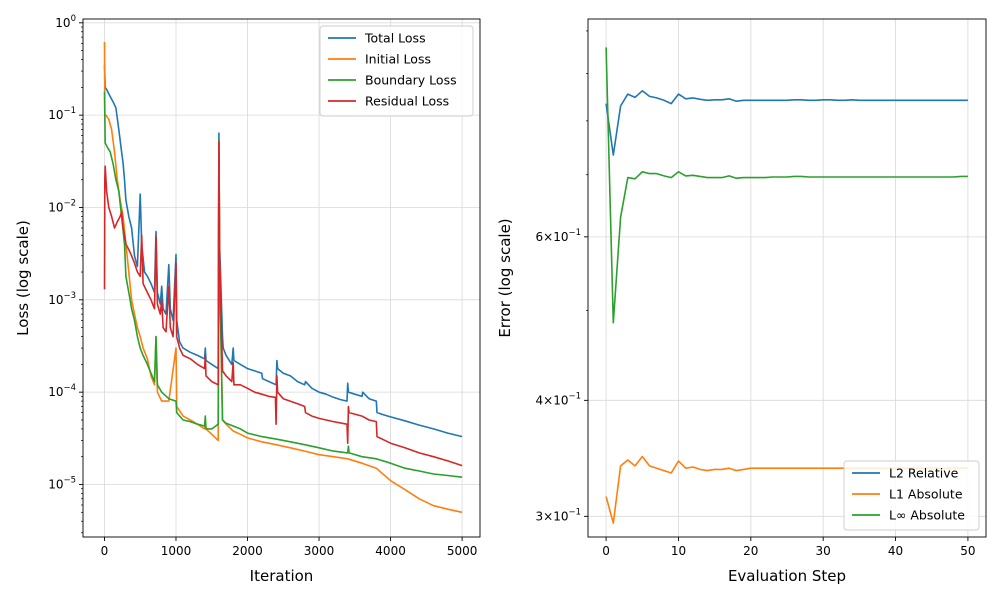  Describe the element at coordinates (62, 483) in the screenshot. I see `y-tick-label: 10⁻⁵` at that location.